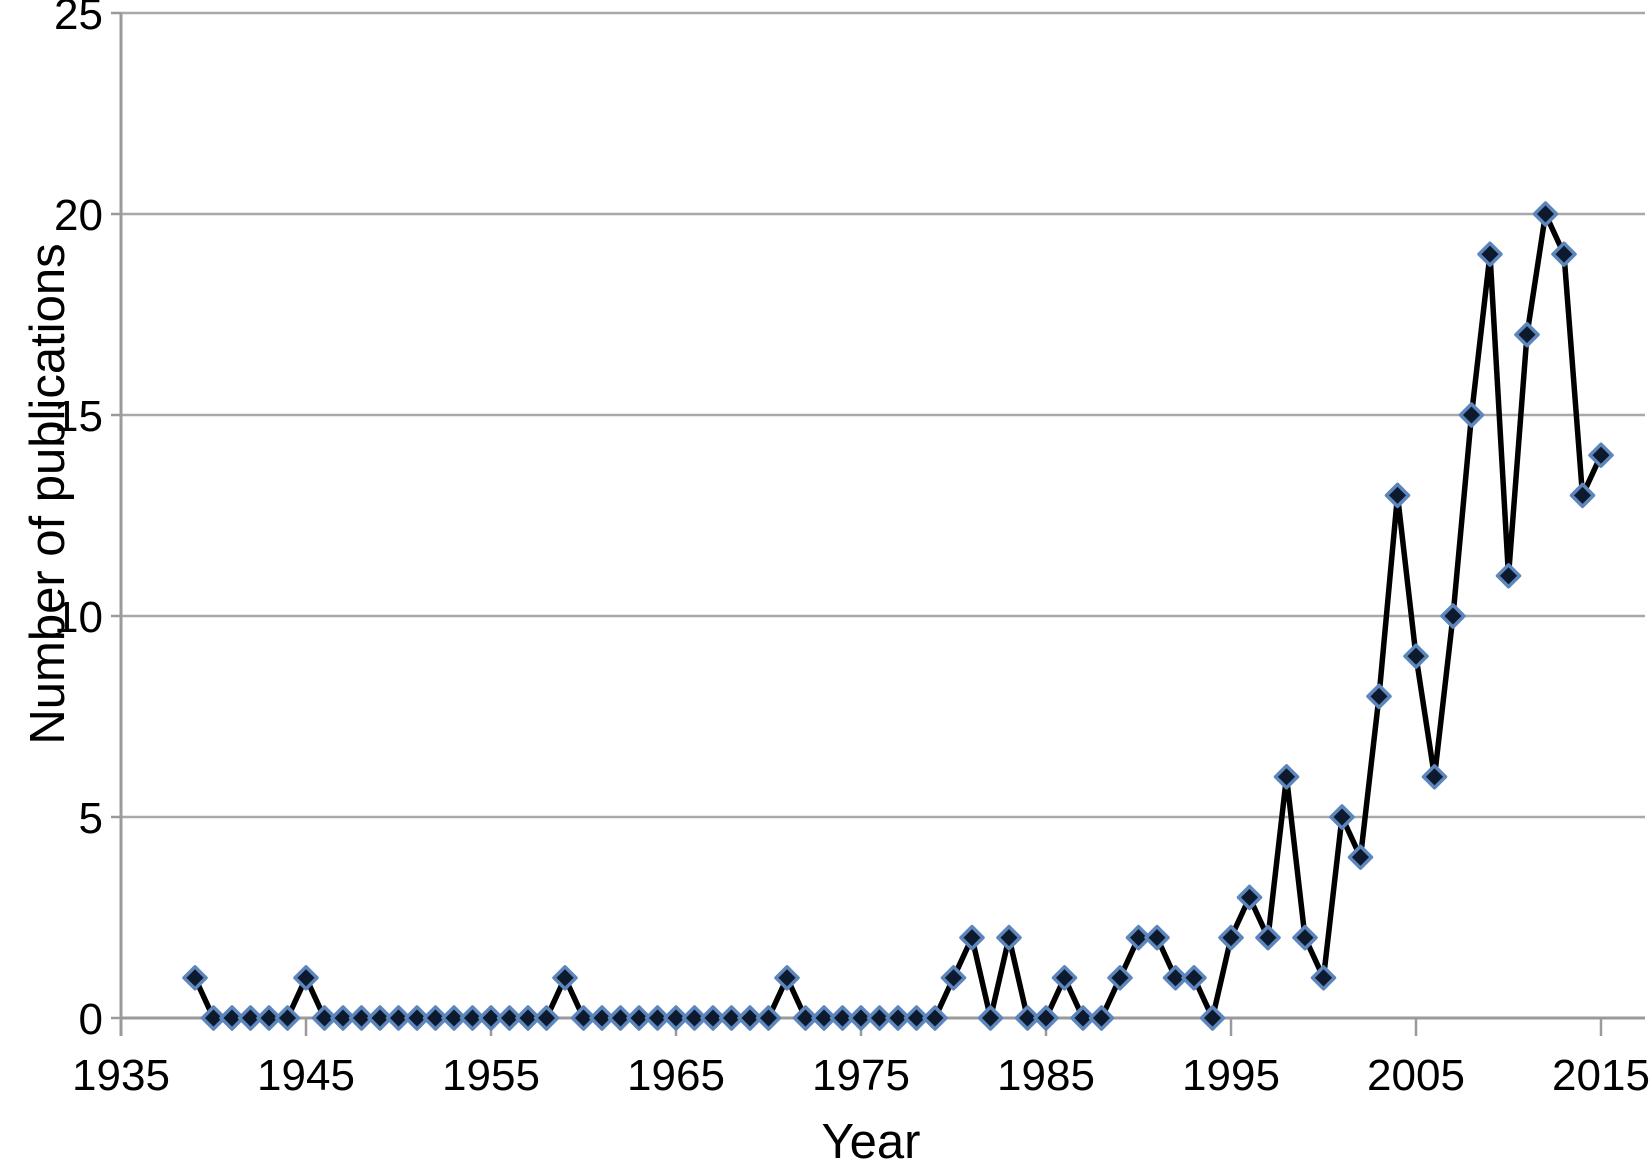  Describe the element at coordinates (78, 617) in the screenshot. I see `y-tick-label: 10` at that location.